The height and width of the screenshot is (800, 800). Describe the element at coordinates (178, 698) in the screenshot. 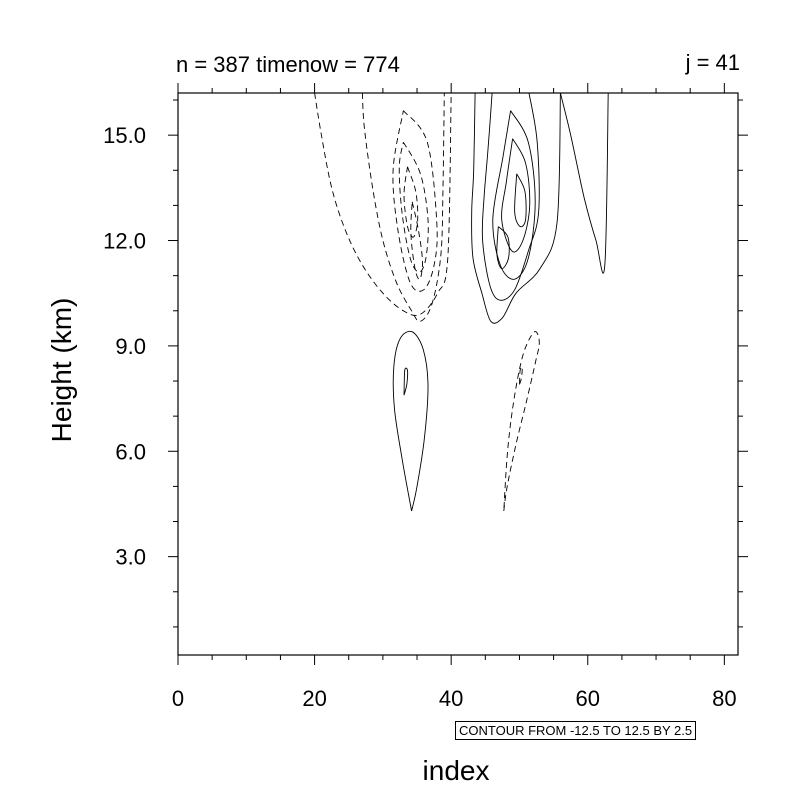

I see `x-tick-label: 0` at that location.